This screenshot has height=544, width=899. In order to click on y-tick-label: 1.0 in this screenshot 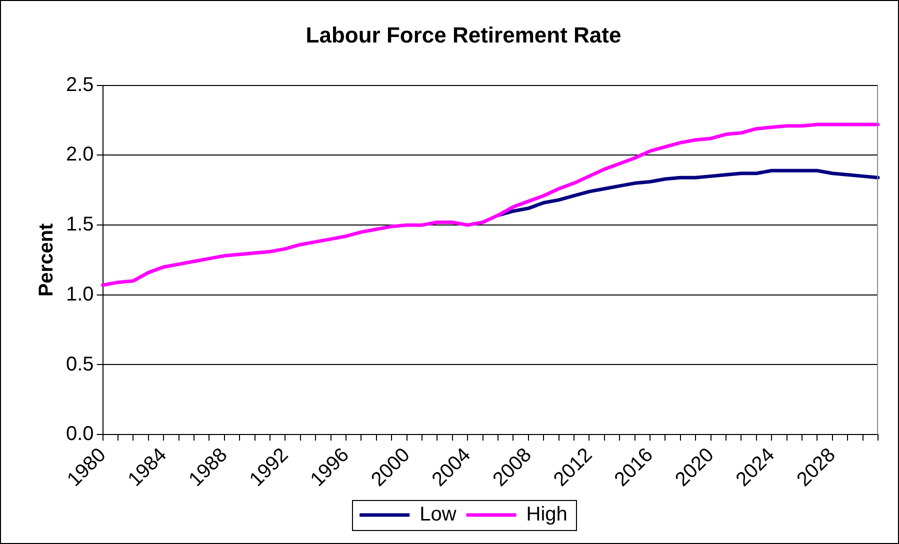, I will do `click(80, 294)`.